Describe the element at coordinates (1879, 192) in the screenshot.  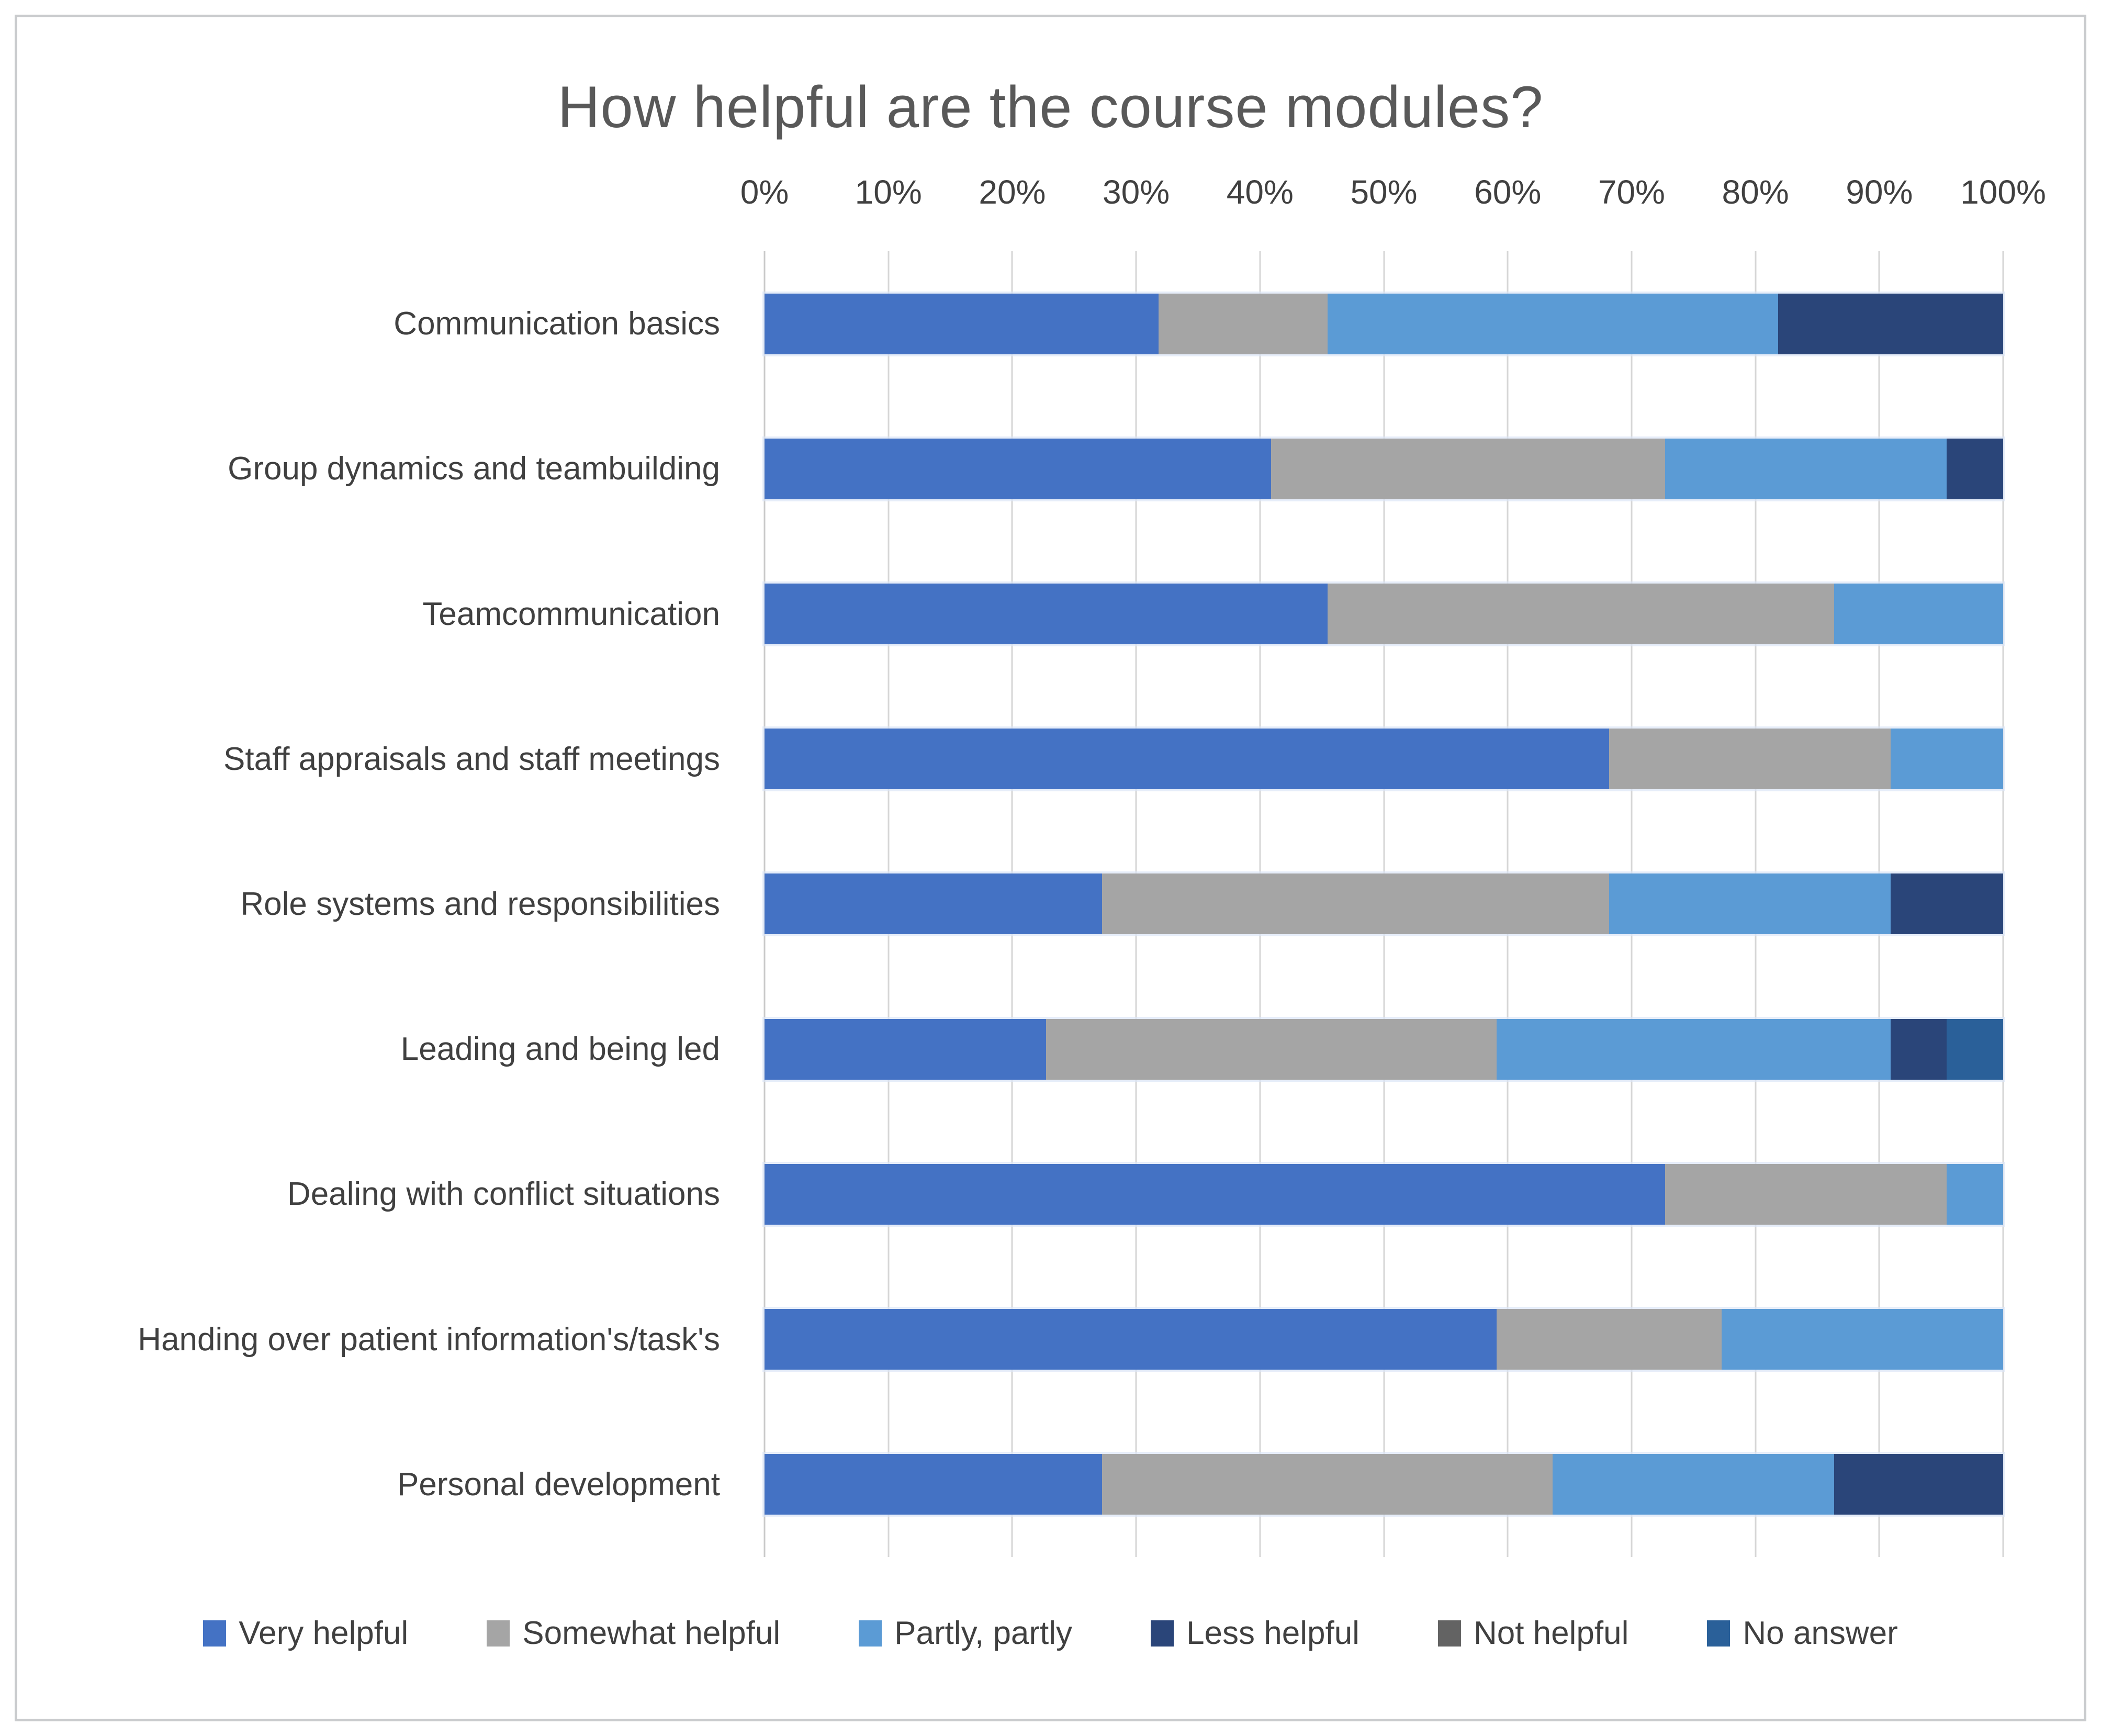
I see `x-axis-tick-label: 90%` at that location.